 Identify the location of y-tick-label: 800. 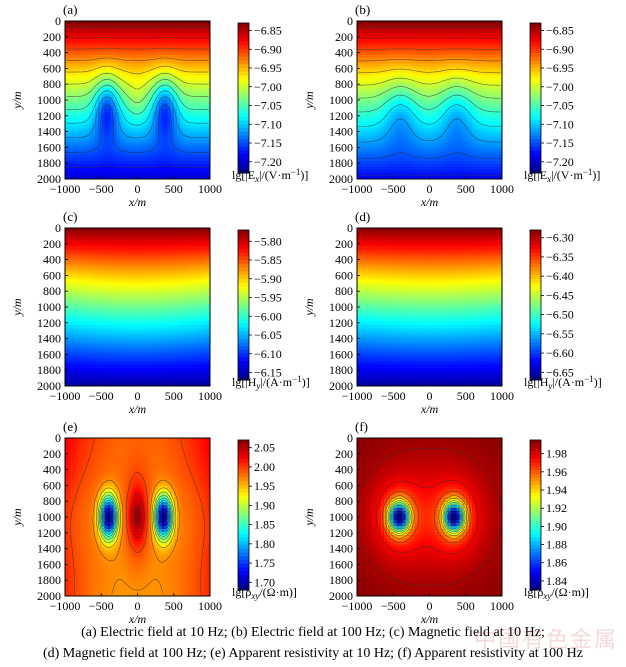
(52, 84).